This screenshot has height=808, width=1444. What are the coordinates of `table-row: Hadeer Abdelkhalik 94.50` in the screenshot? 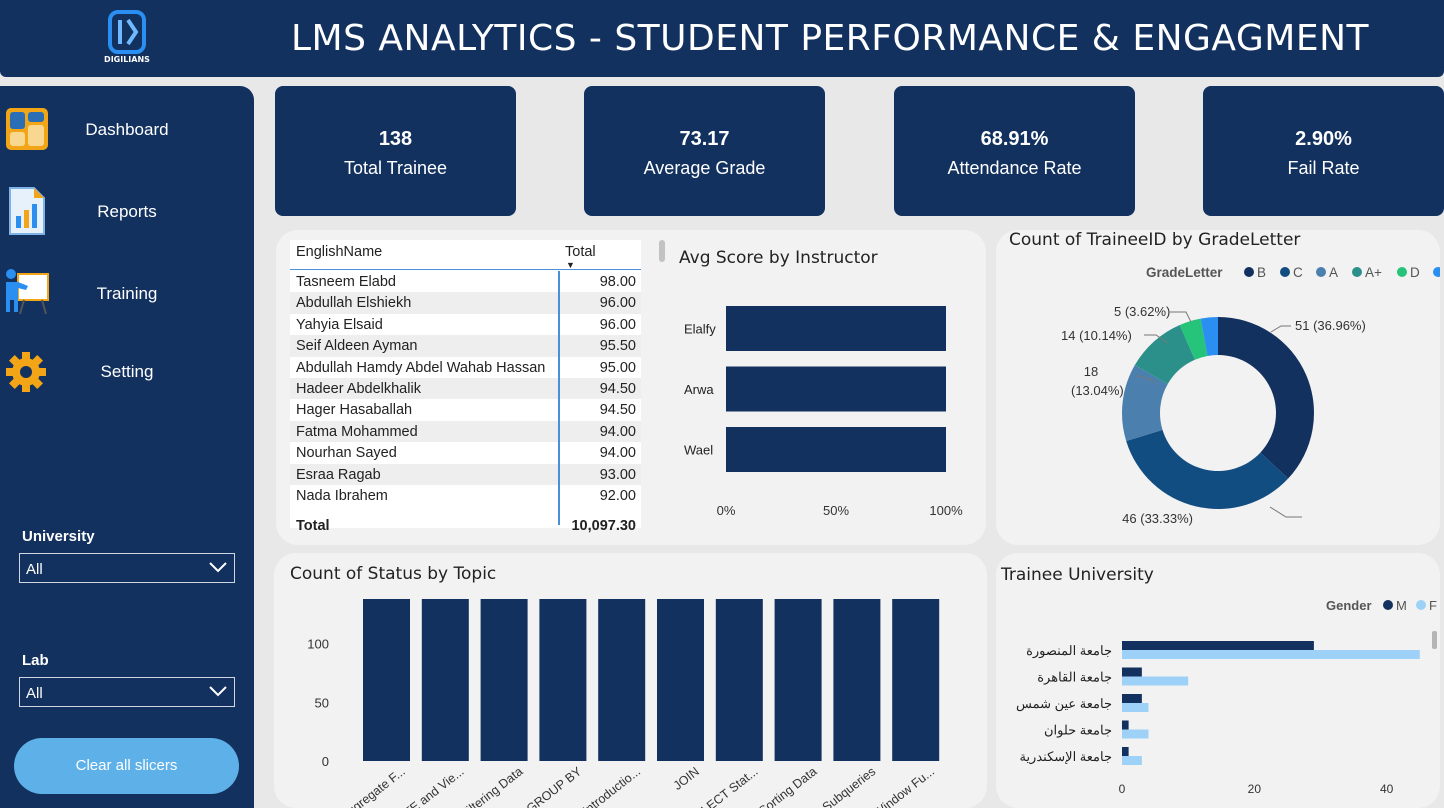 It's located at (465, 389).